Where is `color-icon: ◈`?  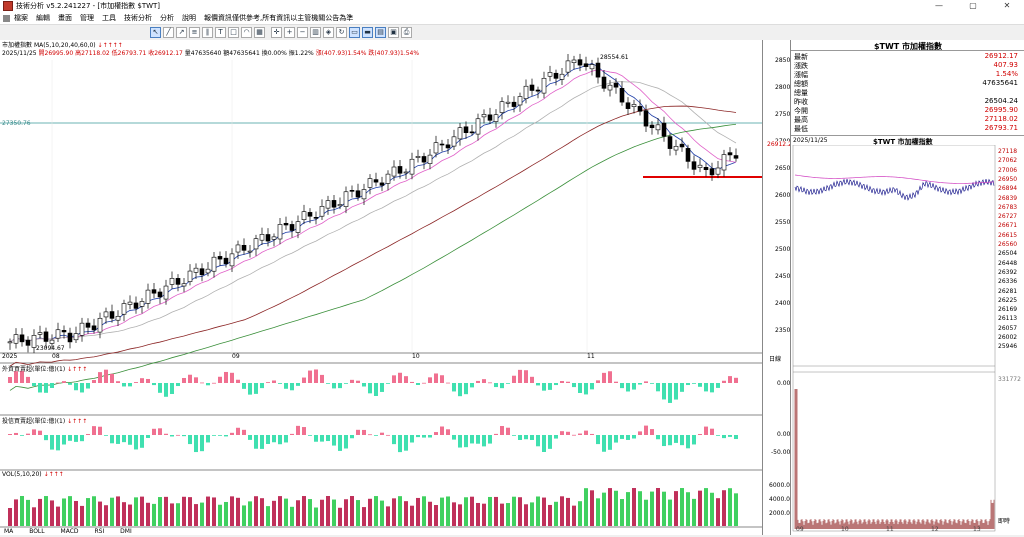 color-icon: ◈ is located at coordinates (328, 32).